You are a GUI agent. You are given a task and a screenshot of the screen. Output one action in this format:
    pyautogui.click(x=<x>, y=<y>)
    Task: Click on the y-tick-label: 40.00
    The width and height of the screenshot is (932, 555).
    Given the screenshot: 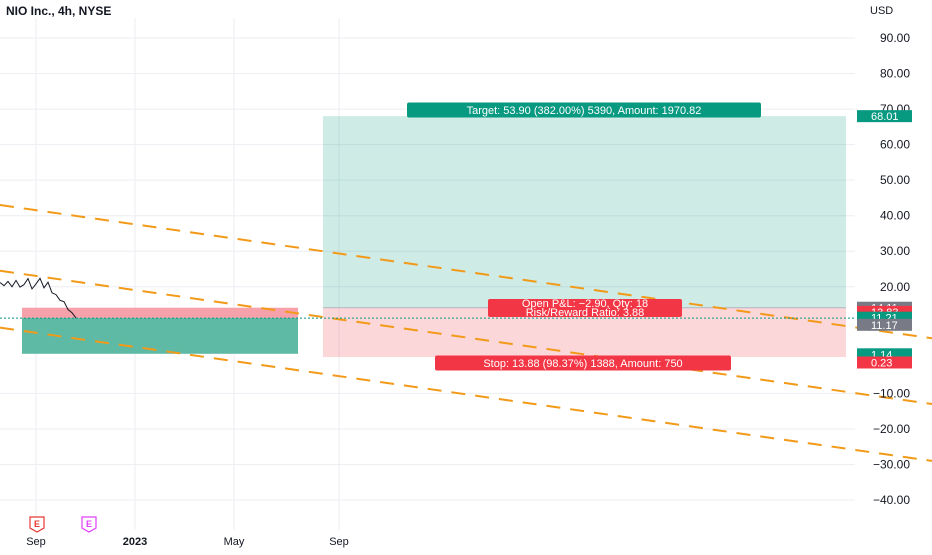 What is the action you would take?
    pyautogui.click(x=895, y=216)
    